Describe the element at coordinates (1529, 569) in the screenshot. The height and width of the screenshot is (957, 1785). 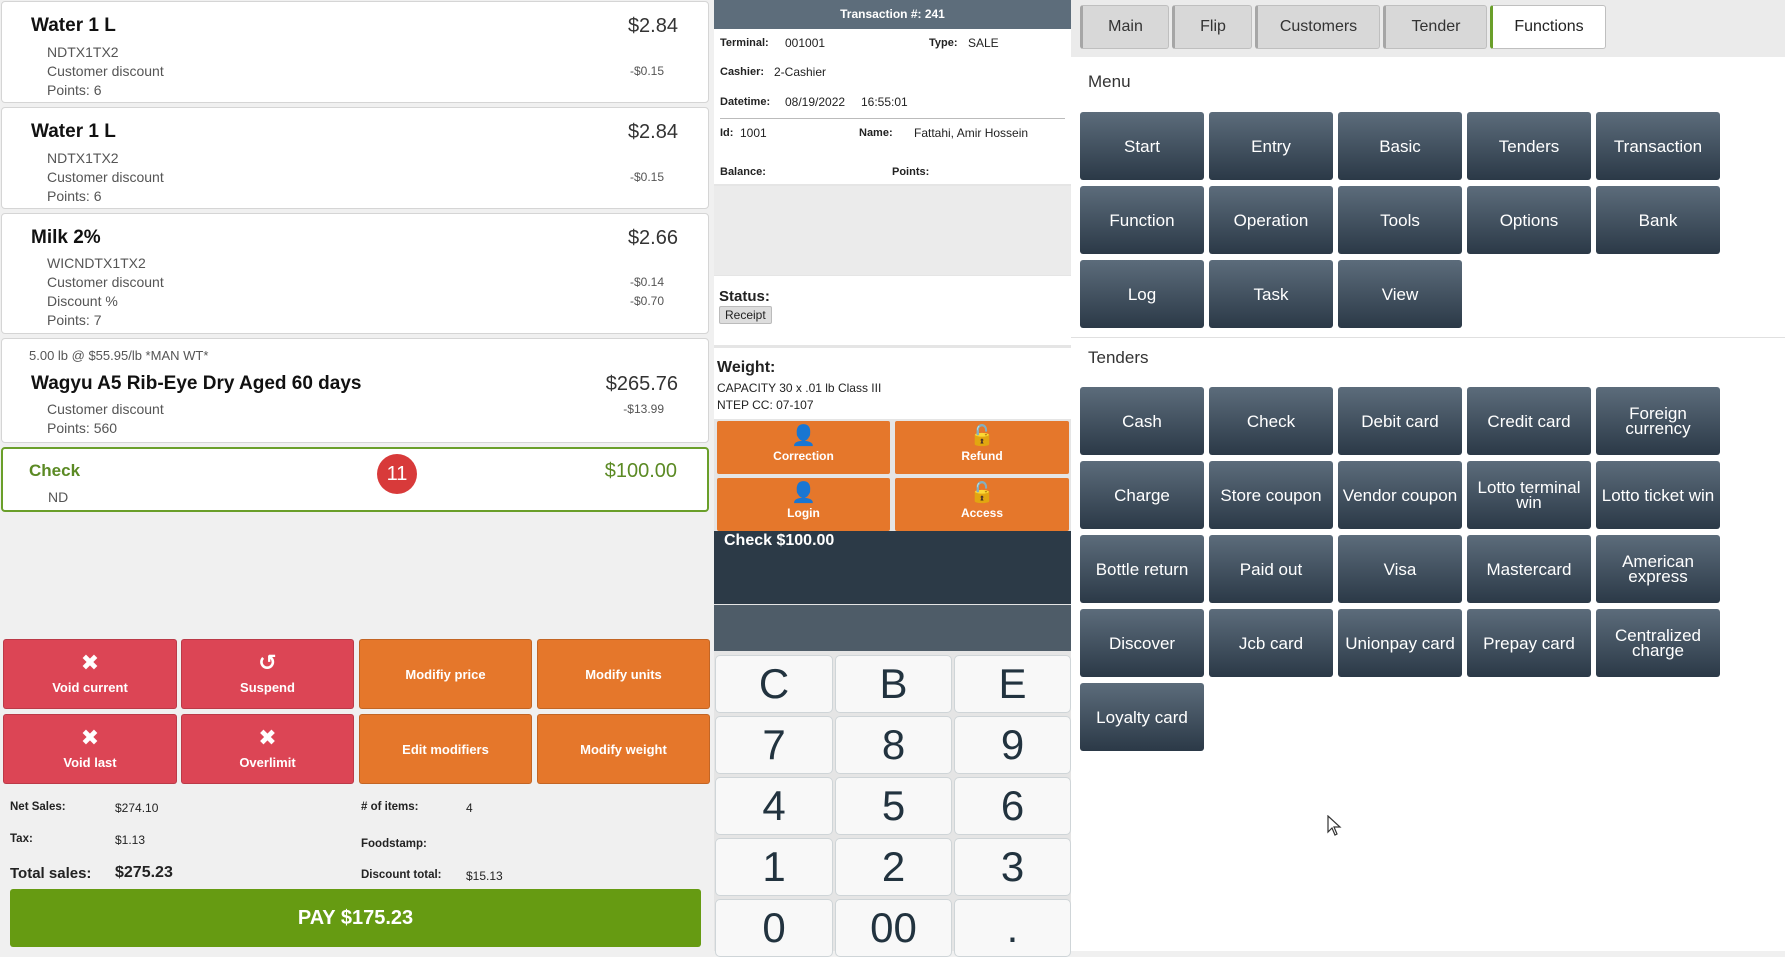
I see `tender-mastercard-button: Mastercard` at that location.